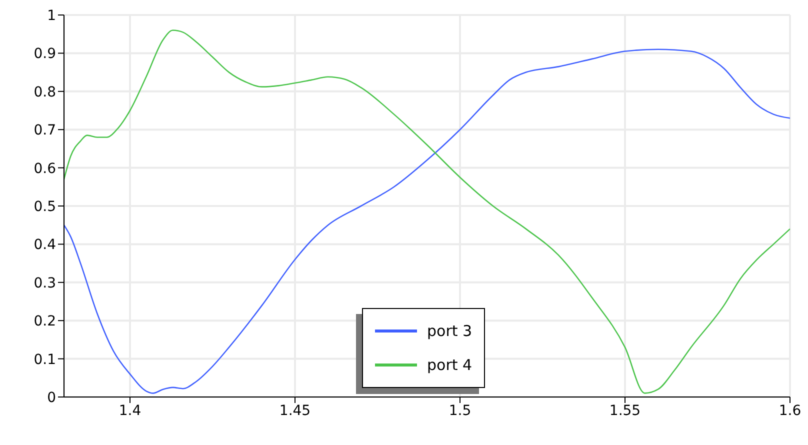  Describe the element at coordinates (625, 410) in the screenshot. I see `x-tick-label: 1.55` at that location.